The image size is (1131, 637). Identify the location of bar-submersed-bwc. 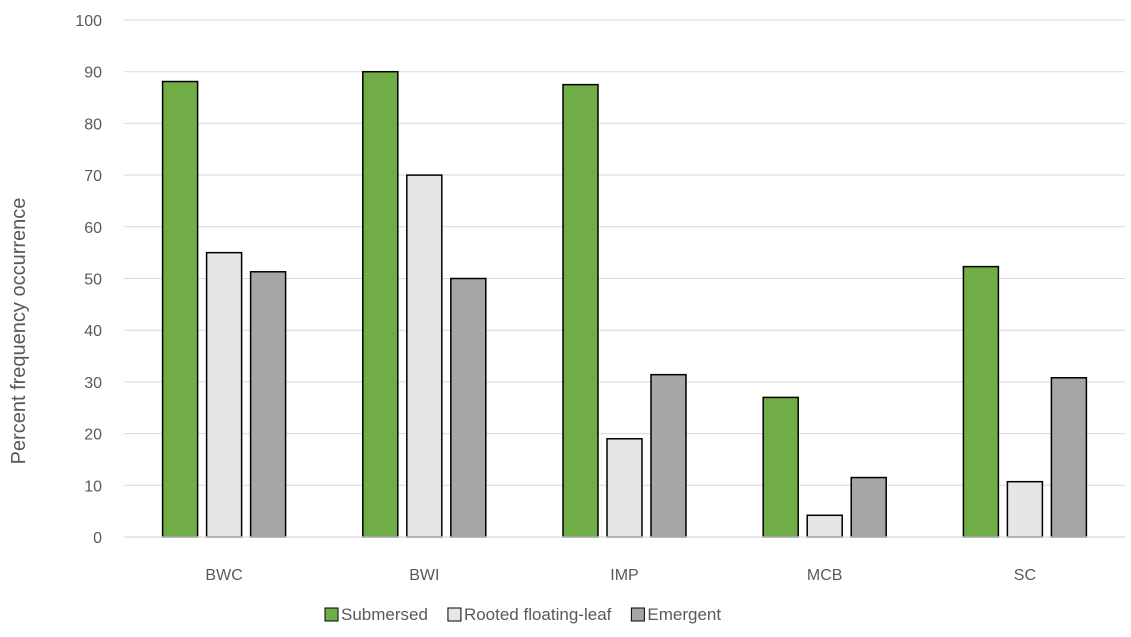
(180, 309).